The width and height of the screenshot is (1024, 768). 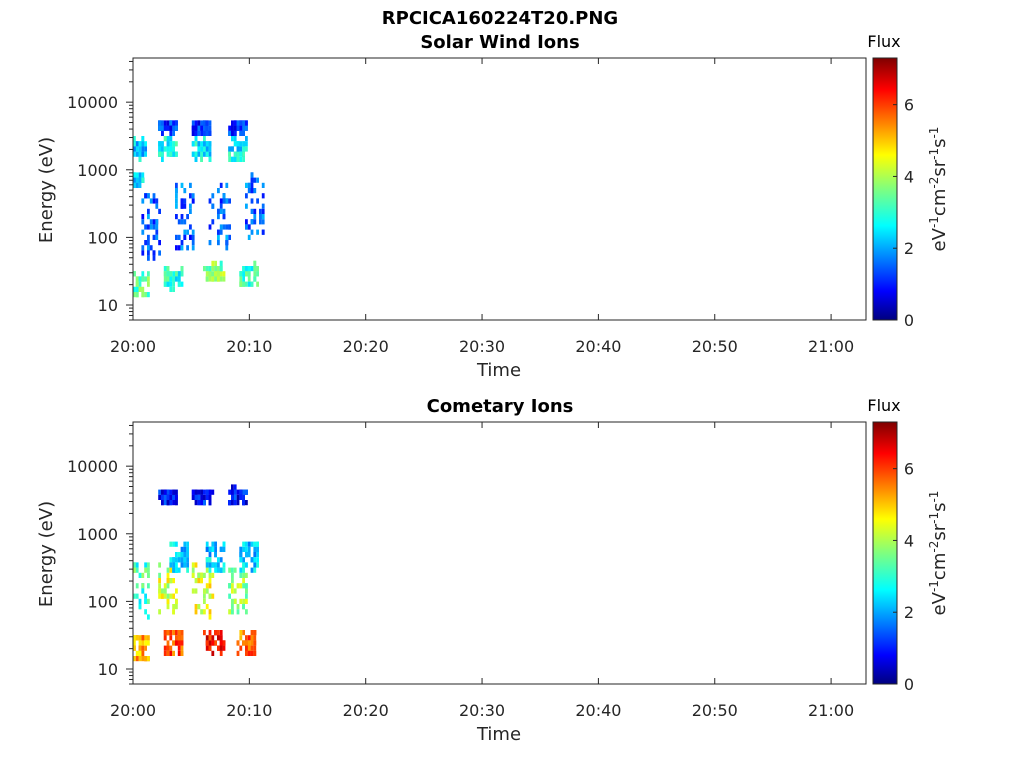 What do you see at coordinates (133, 710) in the screenshot?
I see `x-tick-label: 20:00` at bounding box center [133, 710].